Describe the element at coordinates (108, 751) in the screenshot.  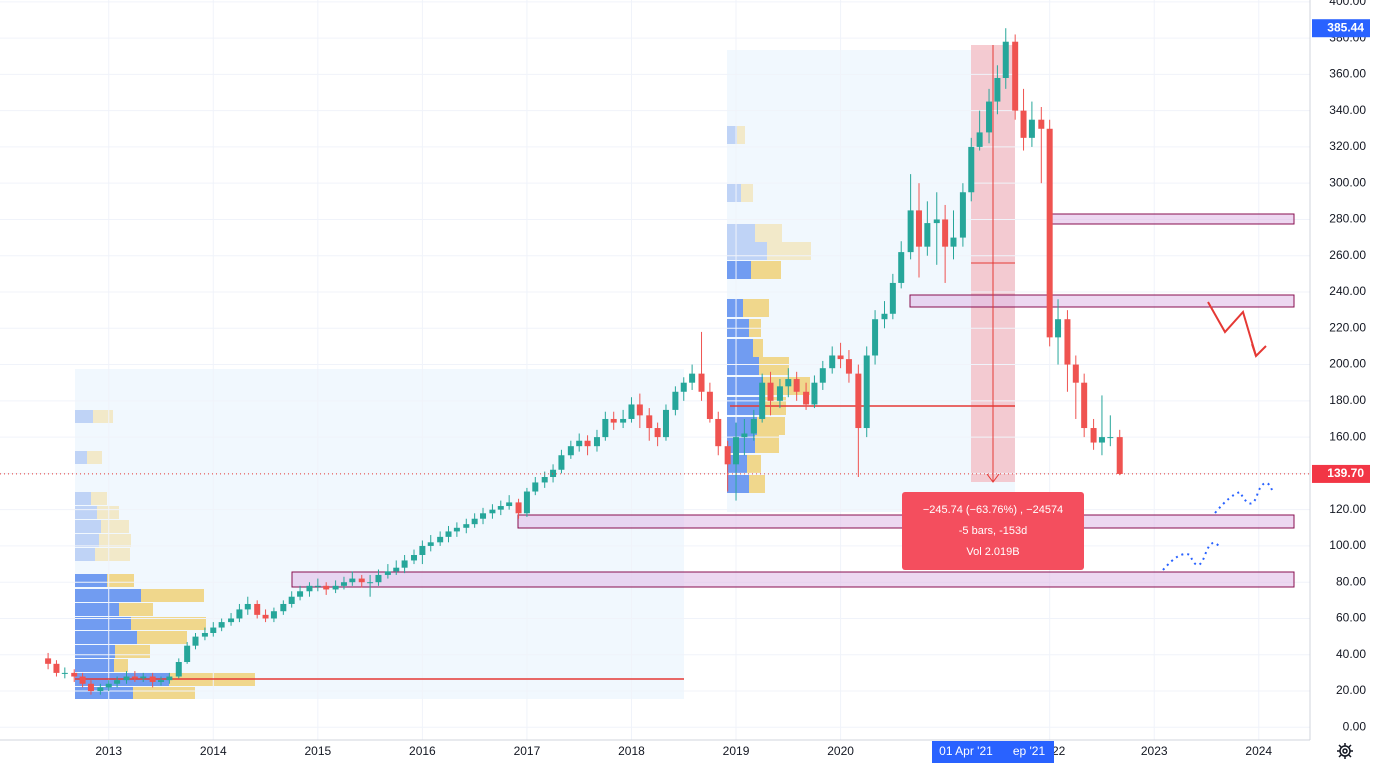
I see `x-tick-label: 2013` at that location.